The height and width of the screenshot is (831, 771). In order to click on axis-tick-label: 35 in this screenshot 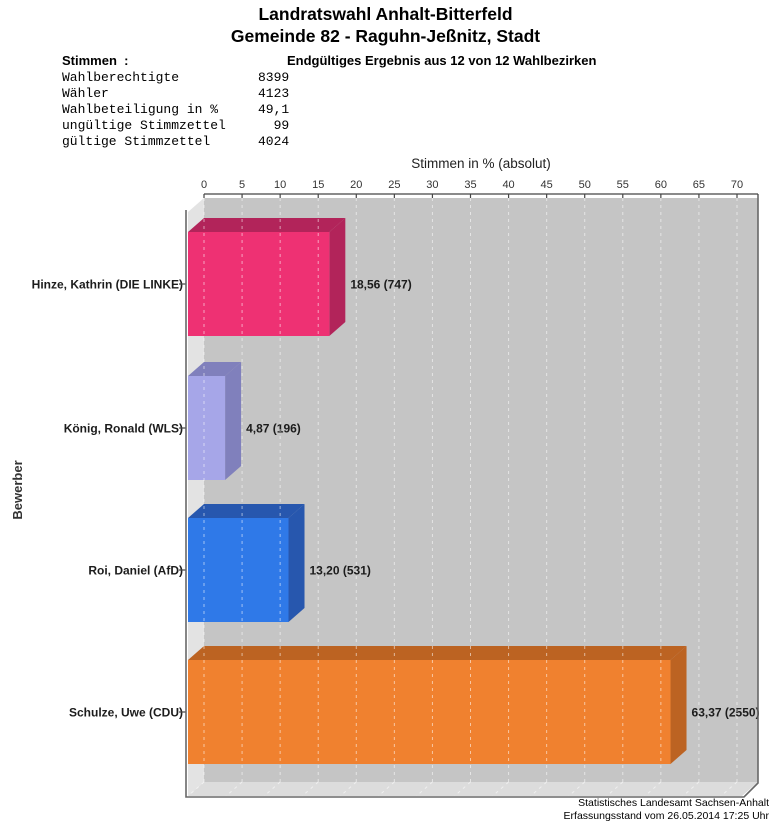, I will do `click(470, 185)`.